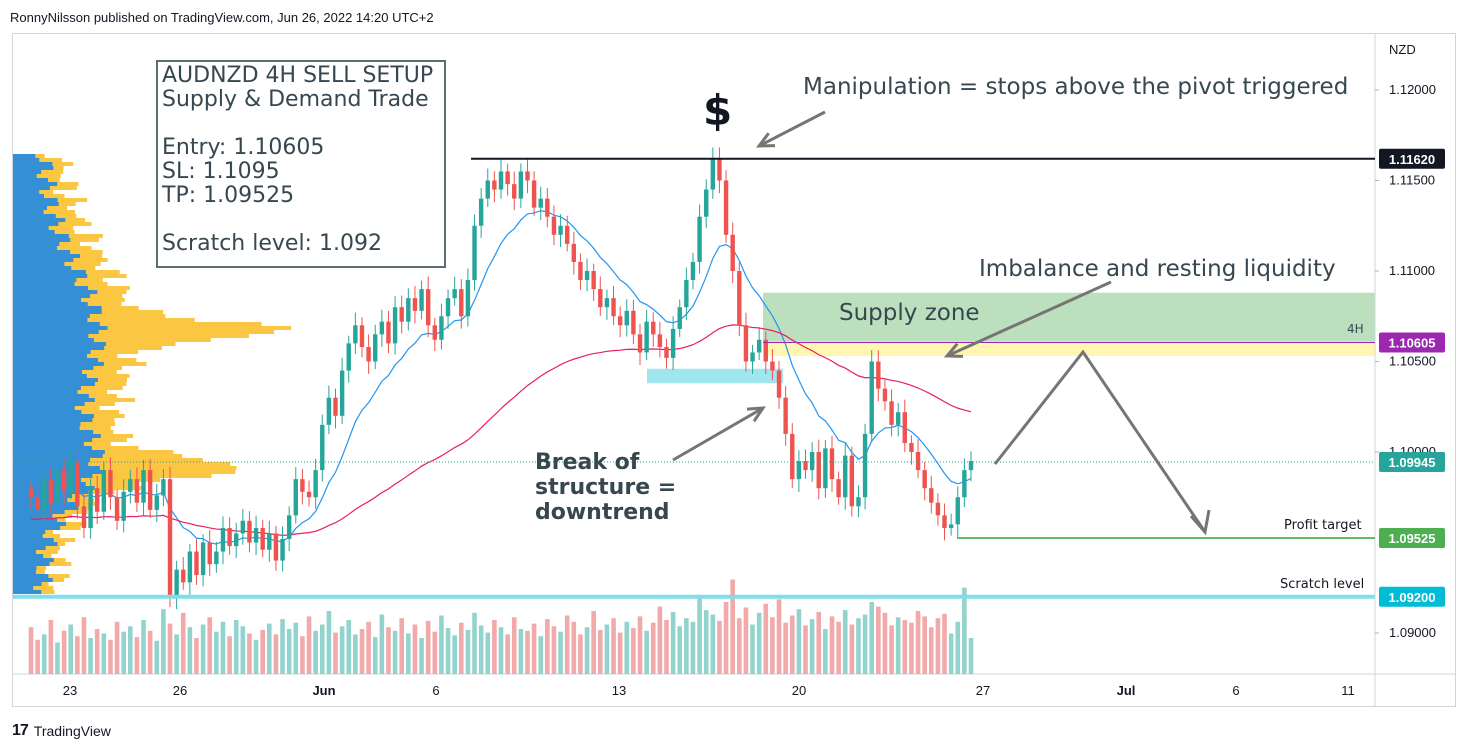  Describe the element at coordinates (1402, 49) in the screenshot. I see `currency-label: NZD` at that location.